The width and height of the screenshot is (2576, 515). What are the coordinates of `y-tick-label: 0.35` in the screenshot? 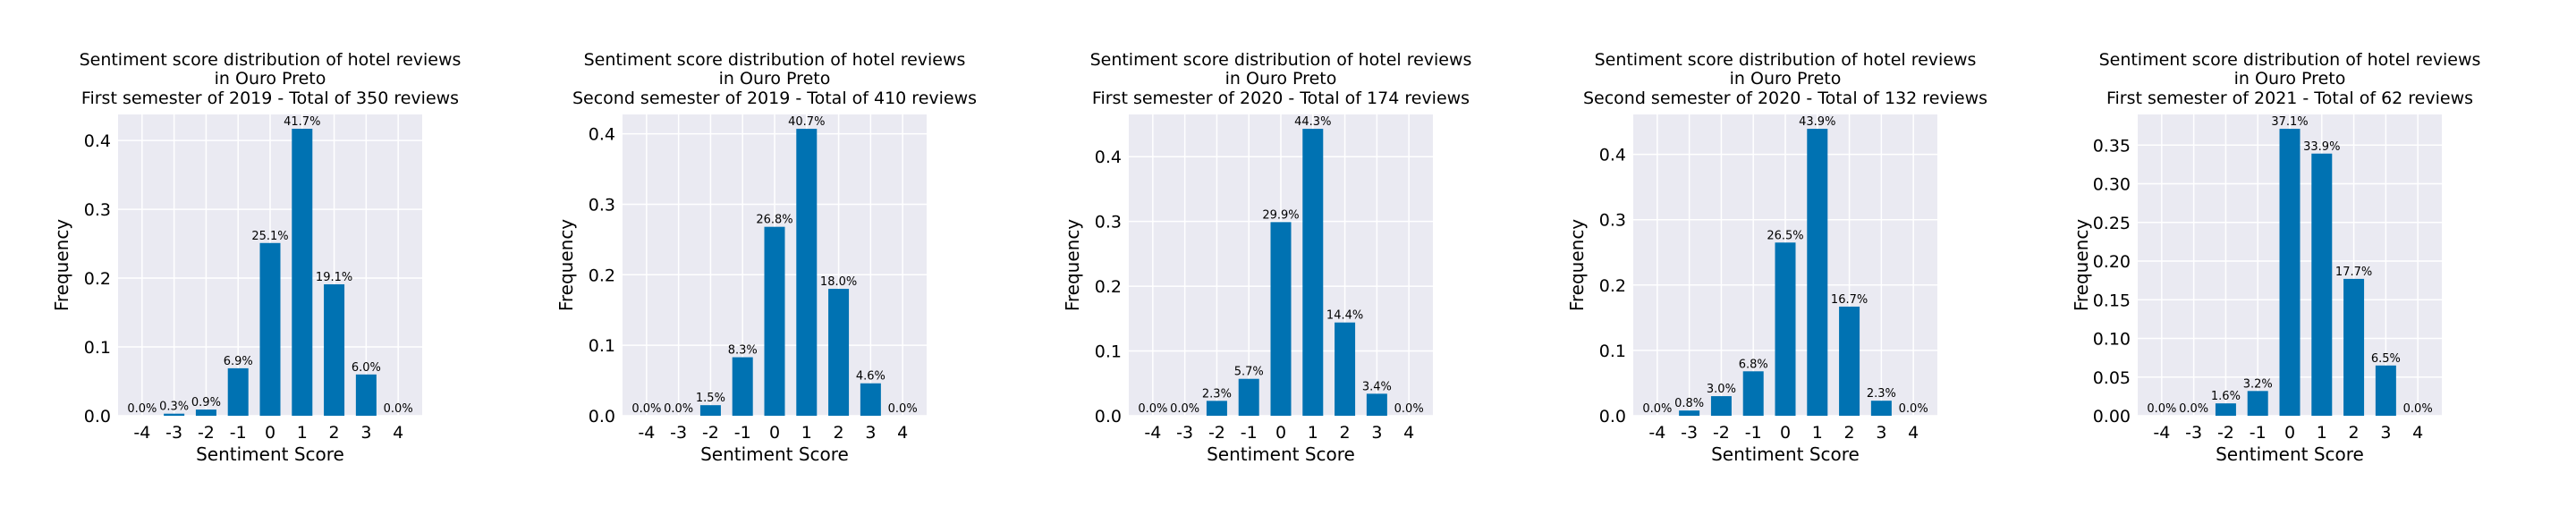 It's located at (2112, 146).